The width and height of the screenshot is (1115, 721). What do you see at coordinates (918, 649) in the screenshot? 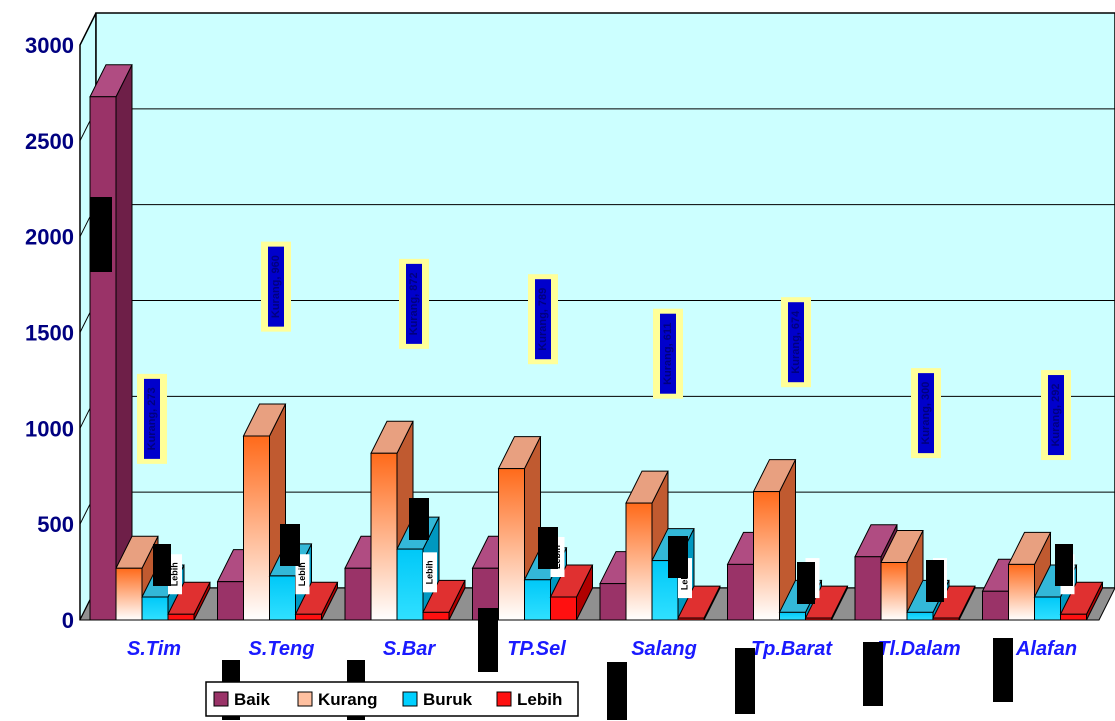
I see `x-tick-label: Tl.Dalam` at bounding box center [918, 649].